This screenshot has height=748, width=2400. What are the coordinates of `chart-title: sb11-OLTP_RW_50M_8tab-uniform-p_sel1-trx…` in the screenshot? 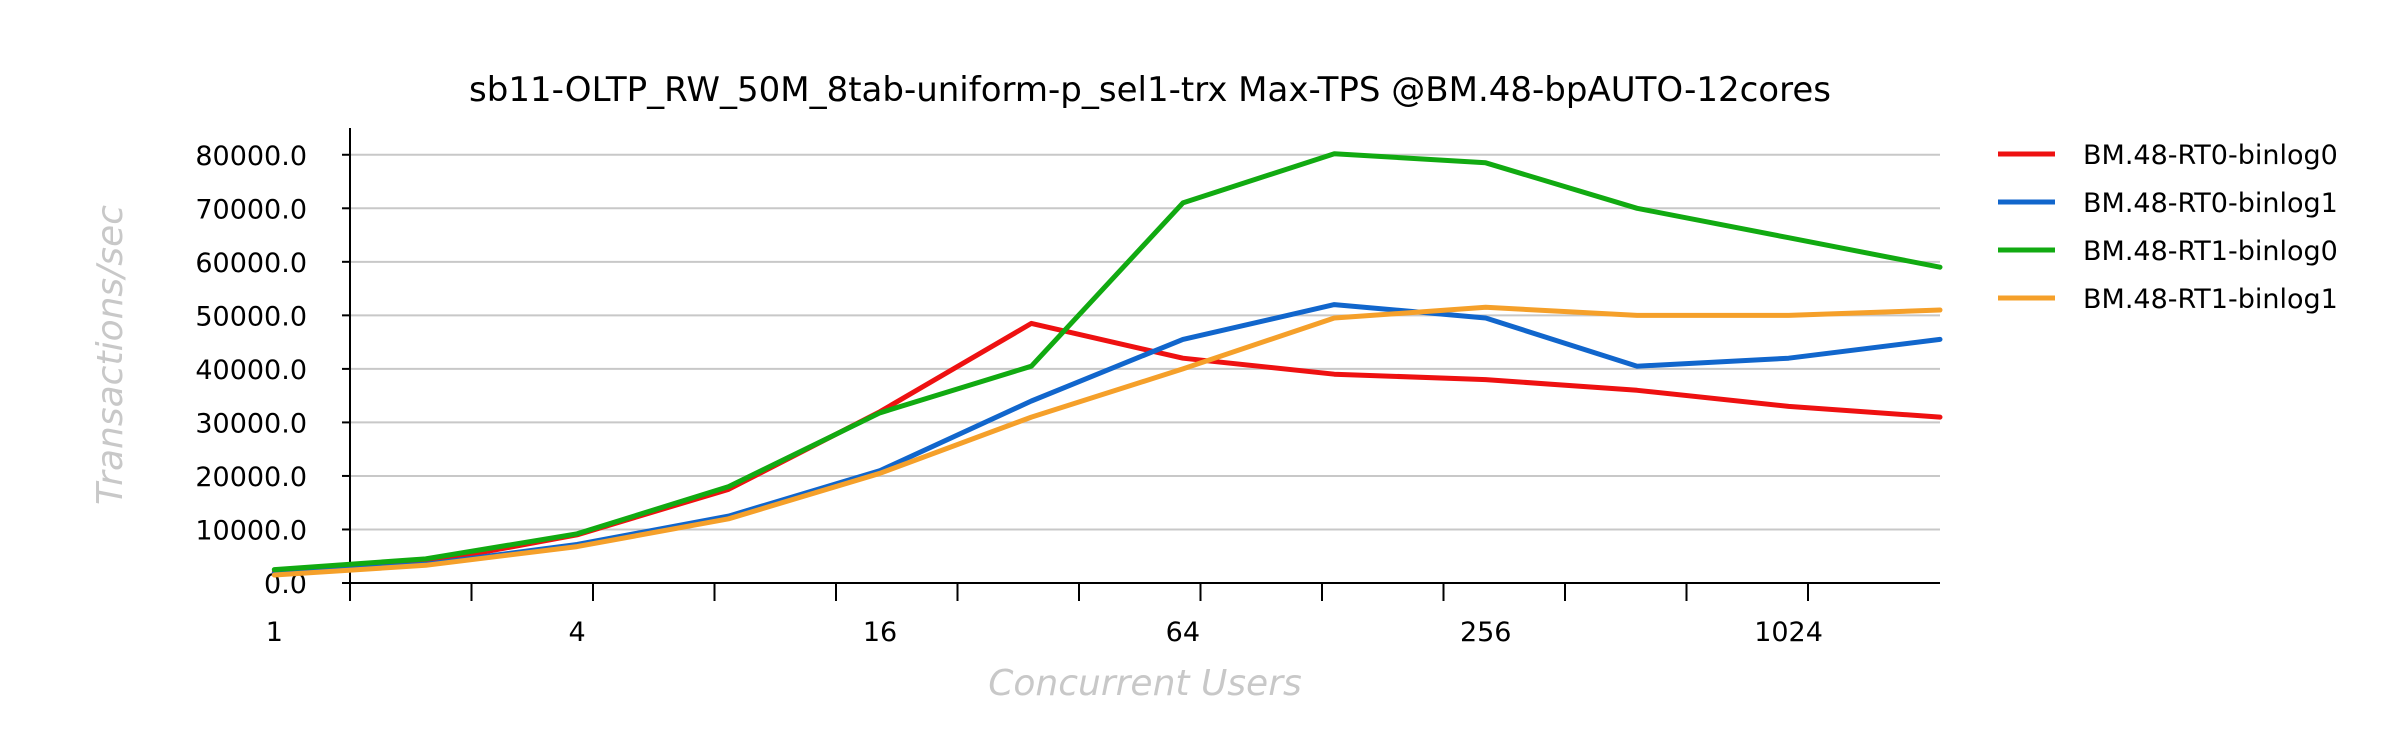 It's located at (1150, 90).